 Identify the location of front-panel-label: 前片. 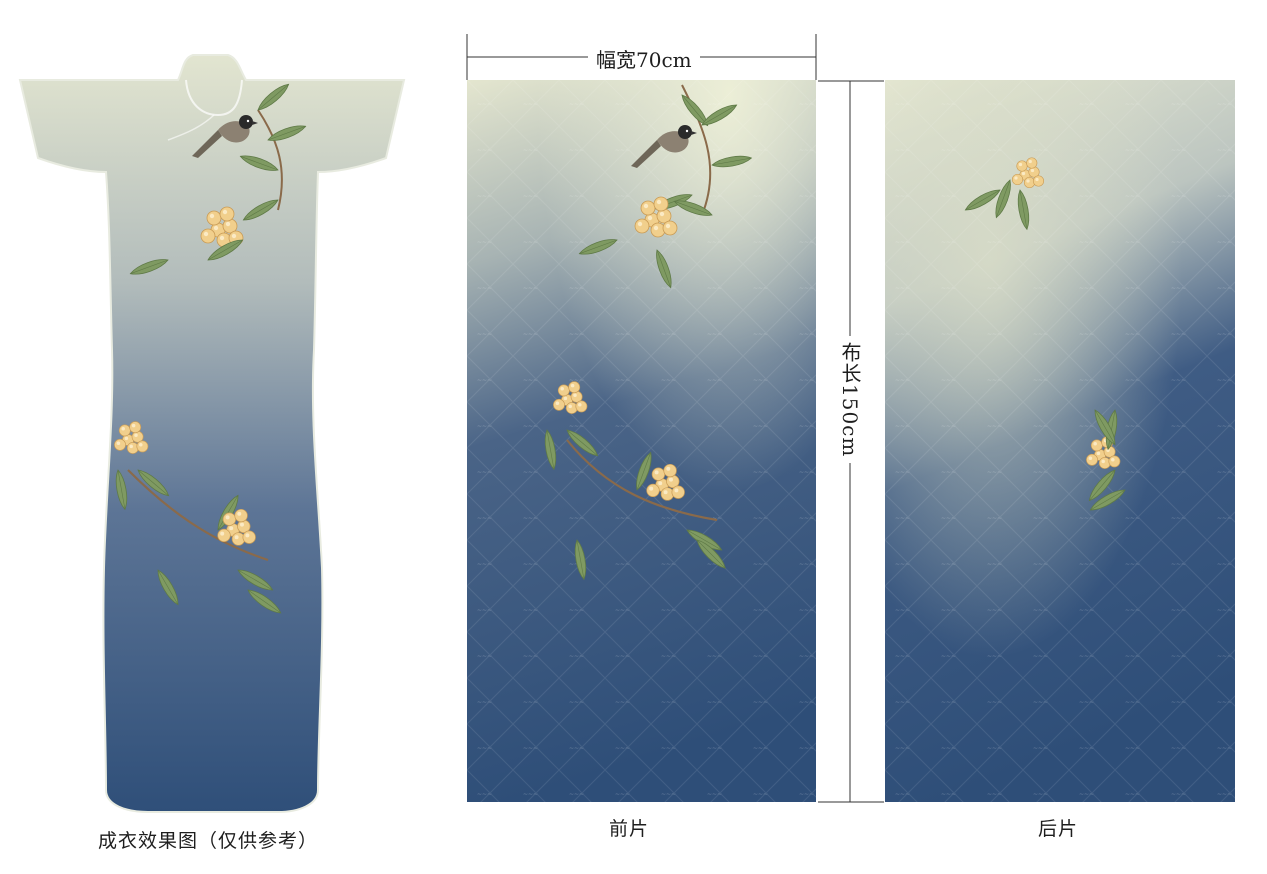
(629, 829).